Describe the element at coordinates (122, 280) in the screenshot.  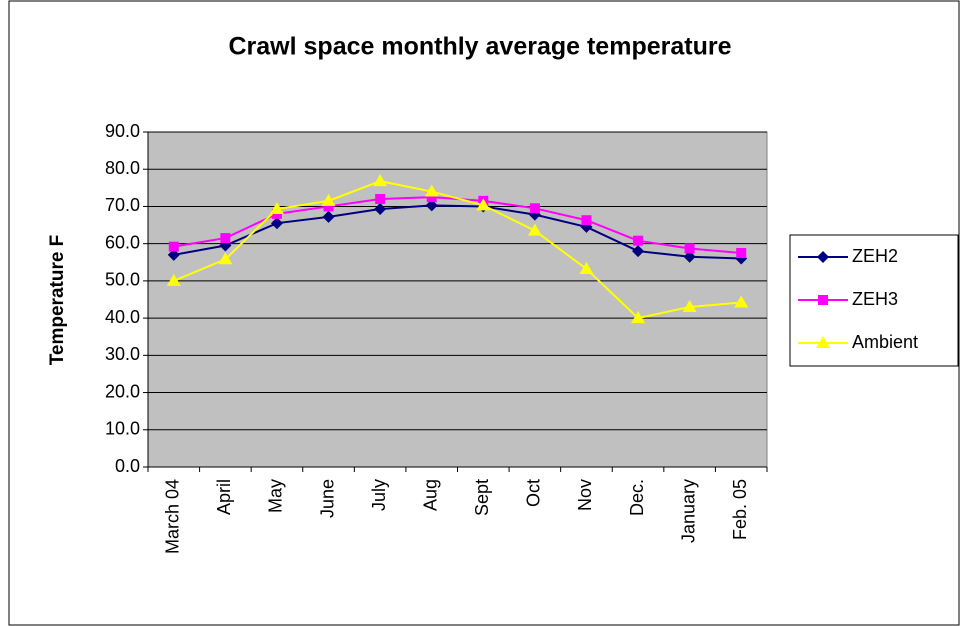
I see `y-tick-label: 50.0` at that location.